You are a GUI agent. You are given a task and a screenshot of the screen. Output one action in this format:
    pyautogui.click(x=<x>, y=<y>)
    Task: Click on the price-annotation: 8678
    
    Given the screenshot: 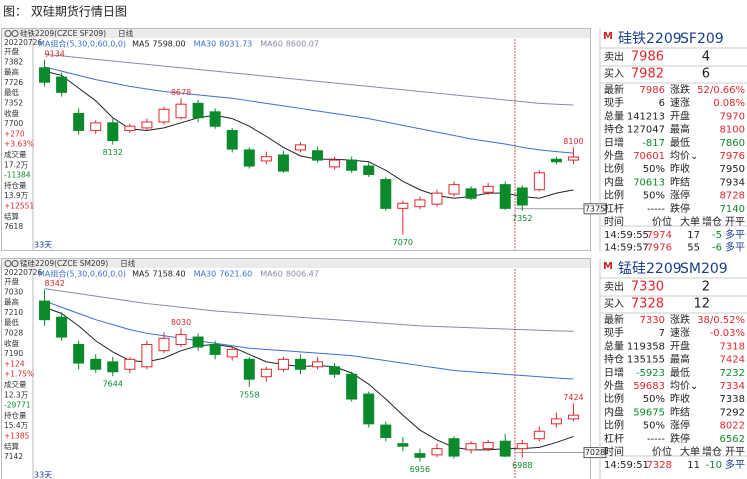 What is the action you would take?
    pyautogui.click(x=181, y=92)
    